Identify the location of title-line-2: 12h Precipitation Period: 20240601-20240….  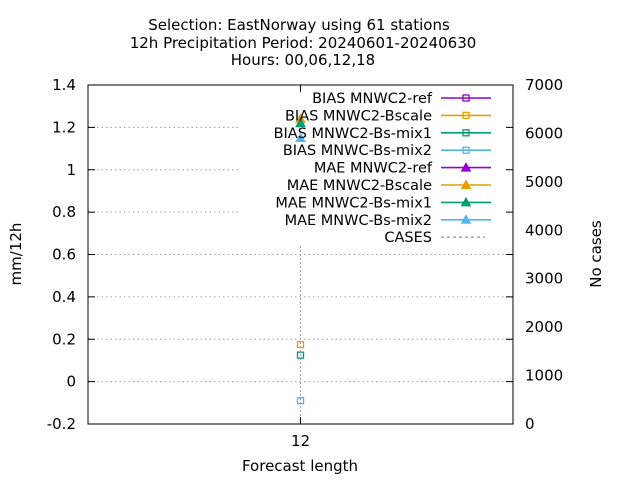
(303, 43).